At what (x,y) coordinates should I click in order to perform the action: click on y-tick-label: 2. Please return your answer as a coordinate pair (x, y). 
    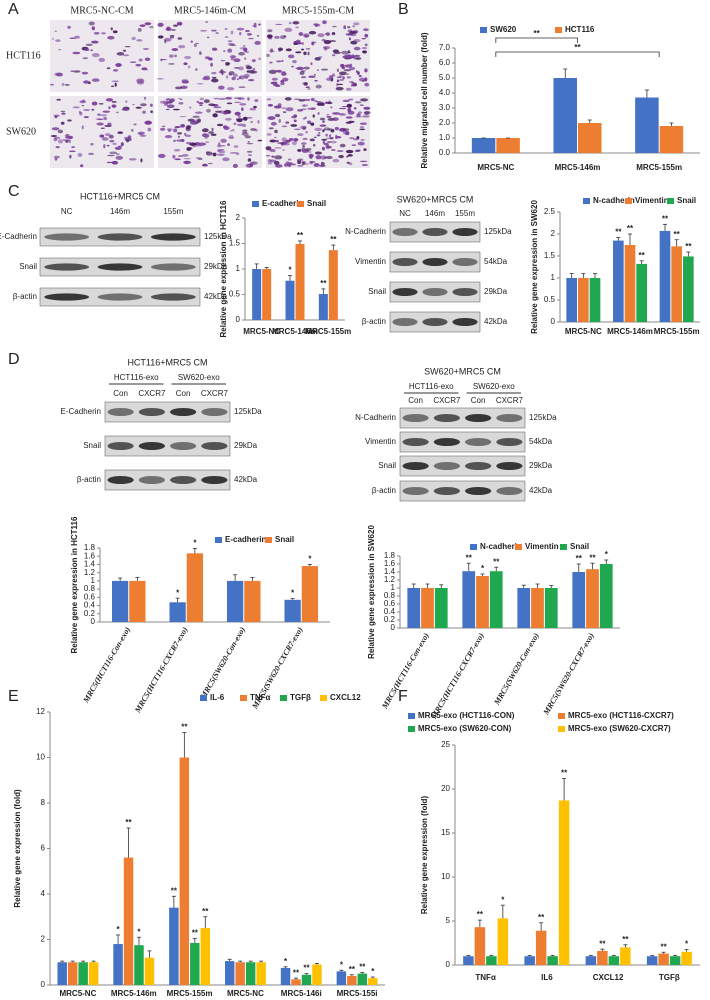
    Looking at the image, I should click on (238, 217).